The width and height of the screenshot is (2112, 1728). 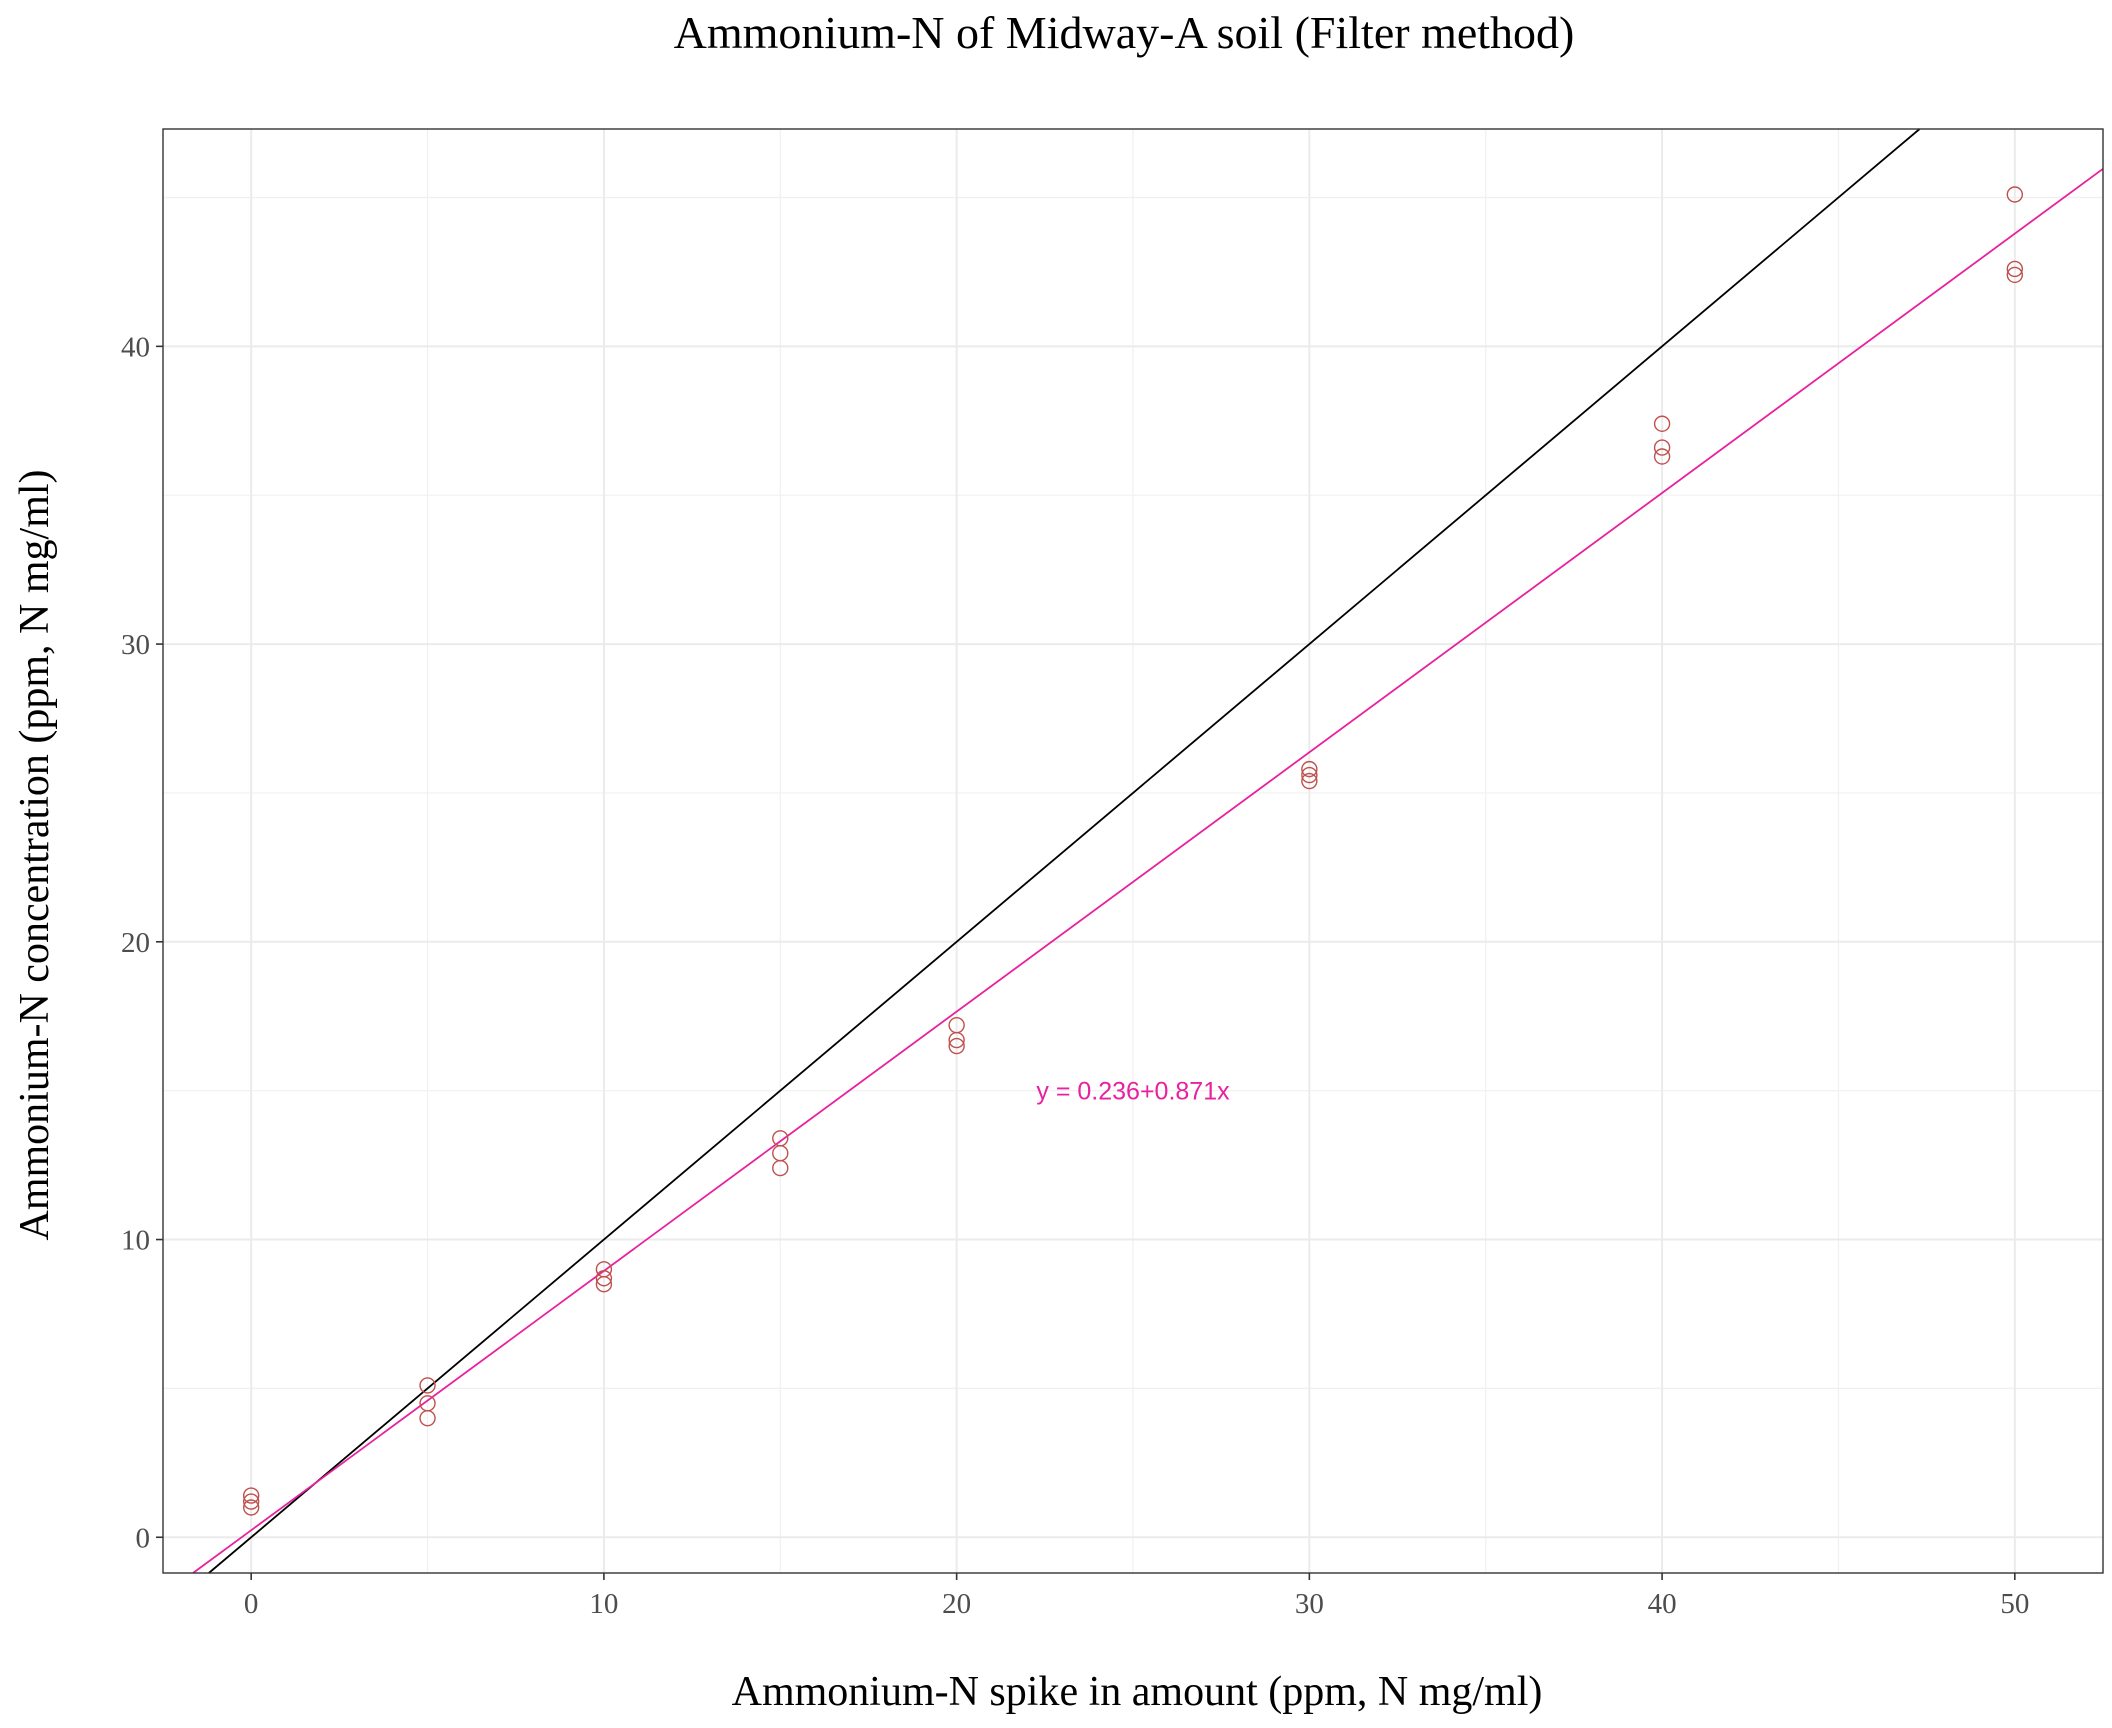 What do you see at coordinates (251, 1604) in the screenshot?
I see `x-tick-label: 0` at bounding box center [251, 1604].